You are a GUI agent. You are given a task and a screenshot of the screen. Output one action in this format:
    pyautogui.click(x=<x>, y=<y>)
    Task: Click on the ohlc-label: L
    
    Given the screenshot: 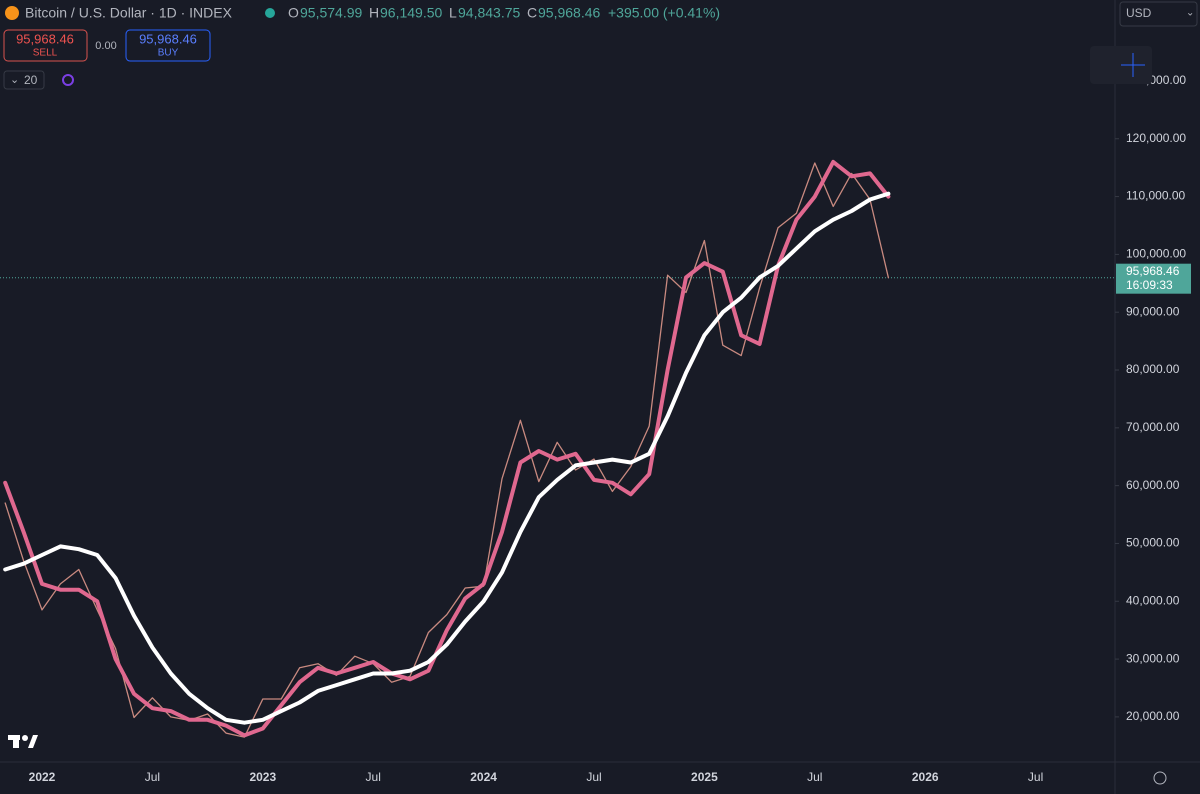 What is the action you would take?
    pyautogui.click(x=453, y=13)
    